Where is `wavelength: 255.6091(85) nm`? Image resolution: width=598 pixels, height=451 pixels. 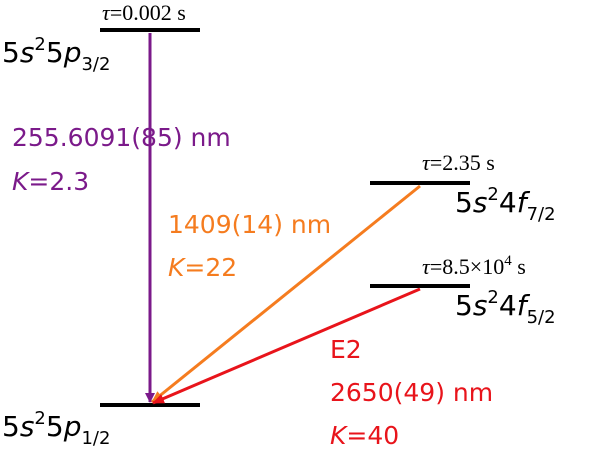 wavelength: 255.6091(85) nm is located at coordinates (121, 137).